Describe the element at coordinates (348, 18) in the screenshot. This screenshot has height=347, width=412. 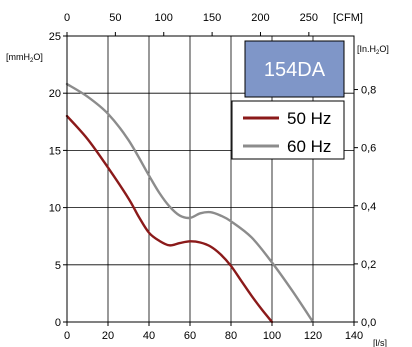
I see `top-axis-unit-label: [CFM]` at that location.